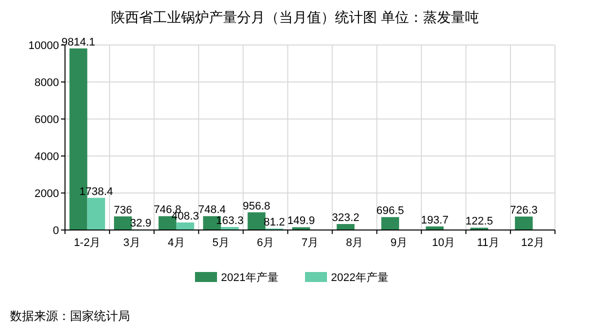 The width and height of the screenshot is (590, 330). What do you see at coordinates (399, 243) in the screenshot?
I see `x-tick-label: 9月` at bounding box center [399, 243].